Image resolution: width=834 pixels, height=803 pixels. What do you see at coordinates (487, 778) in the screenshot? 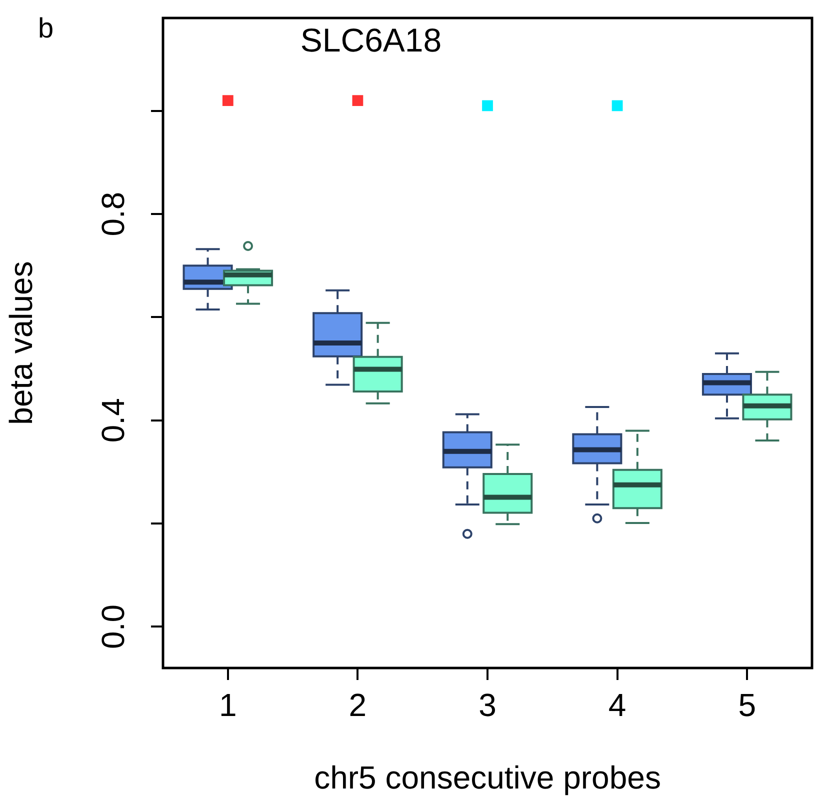
I see `x-axis-title: chr5 consecutive probes` at bounding box center [487, 778].